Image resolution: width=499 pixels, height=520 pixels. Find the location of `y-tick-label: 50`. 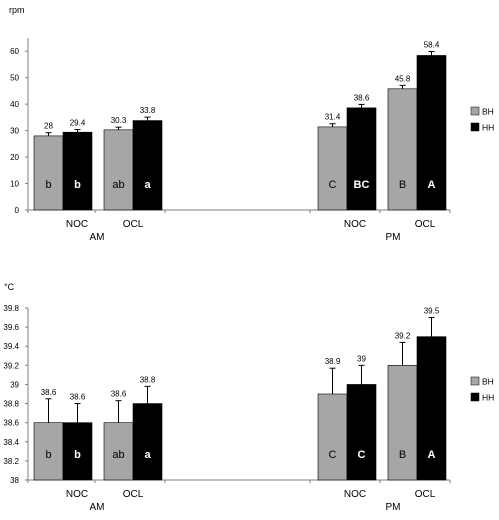

y-tick-label: 50 is located at coordinates (14, 78).